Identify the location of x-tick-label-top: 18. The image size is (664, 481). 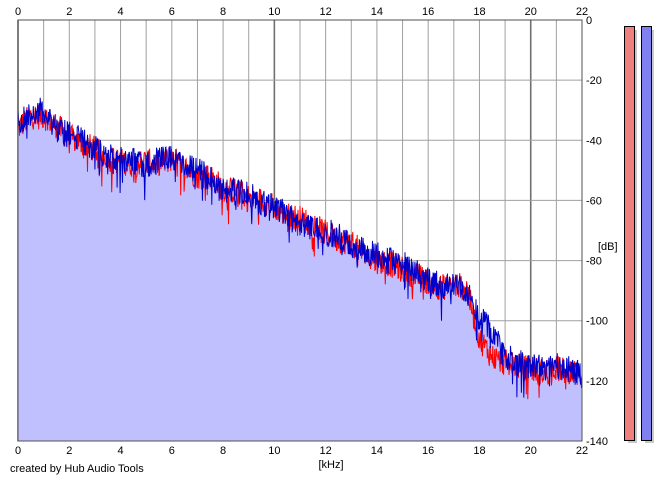
(479, 12).